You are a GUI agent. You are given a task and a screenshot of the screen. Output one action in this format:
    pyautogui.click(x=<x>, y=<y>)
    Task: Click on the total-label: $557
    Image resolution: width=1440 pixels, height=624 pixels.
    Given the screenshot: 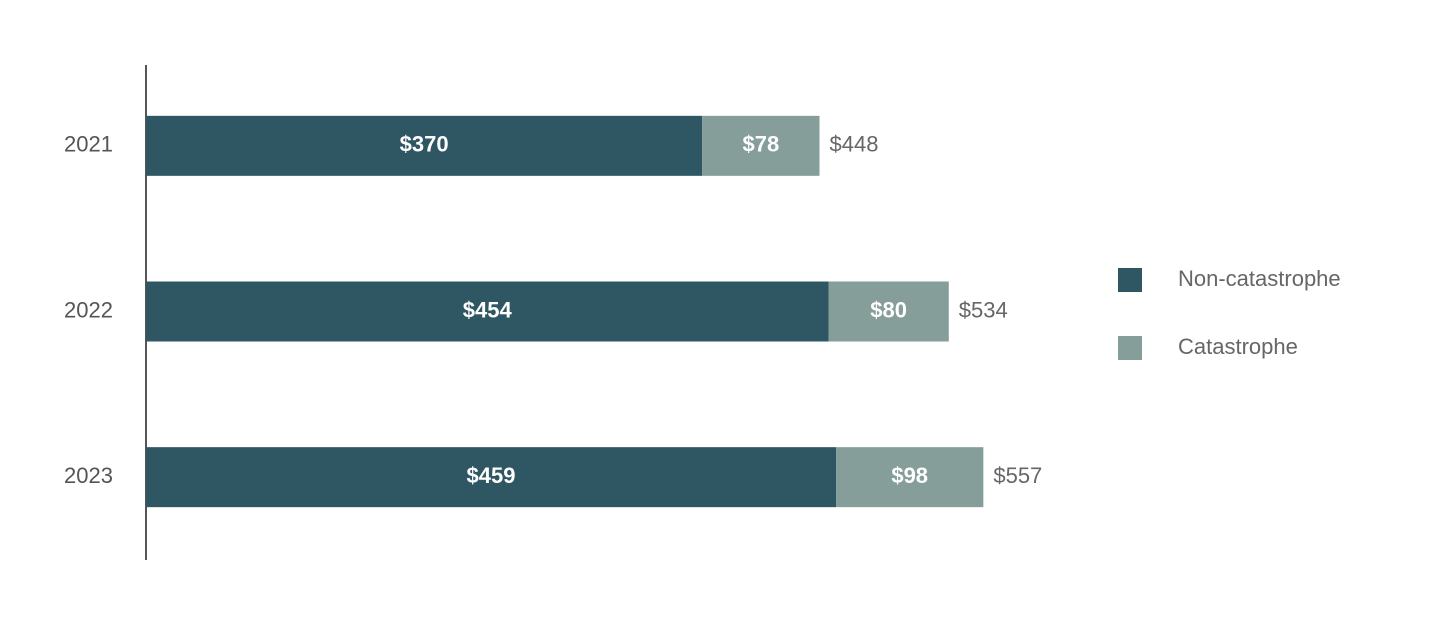 What is the action you would take?
    pyautogui.click(x=1017, y=475)
    